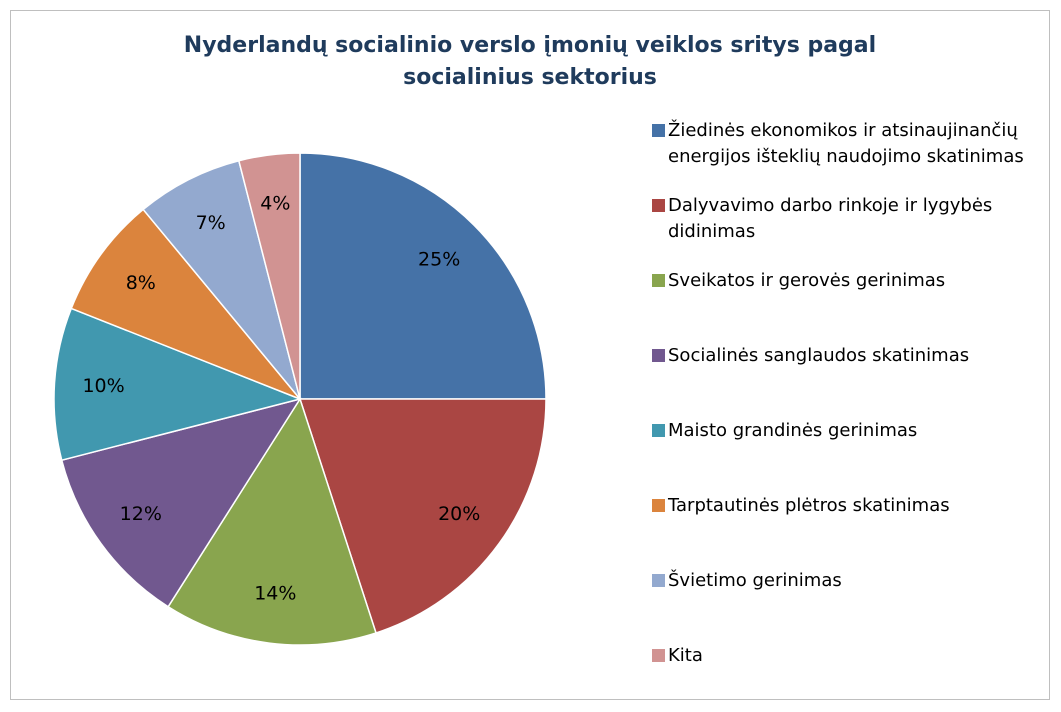 The width and height of the screenshot is (1061, 712). Describe the element at coordinates (809, 505) in the screenshot. I see `legend-label: Tarptautinės plėtros skatinimas` at that location.